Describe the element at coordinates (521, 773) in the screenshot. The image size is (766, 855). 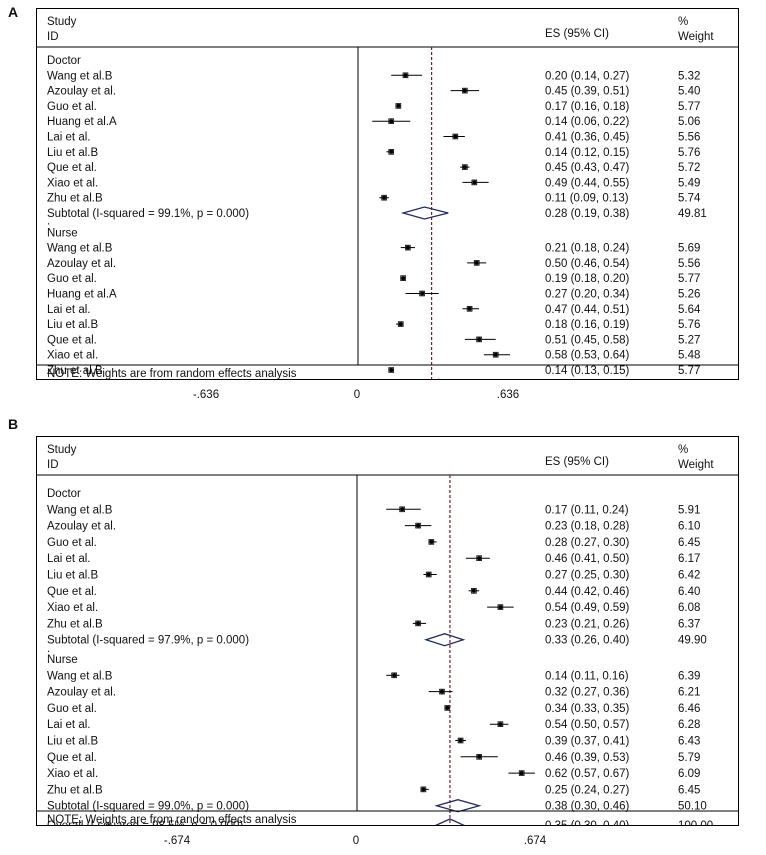
I see `b-group-nurse-study-6-point` at that location.